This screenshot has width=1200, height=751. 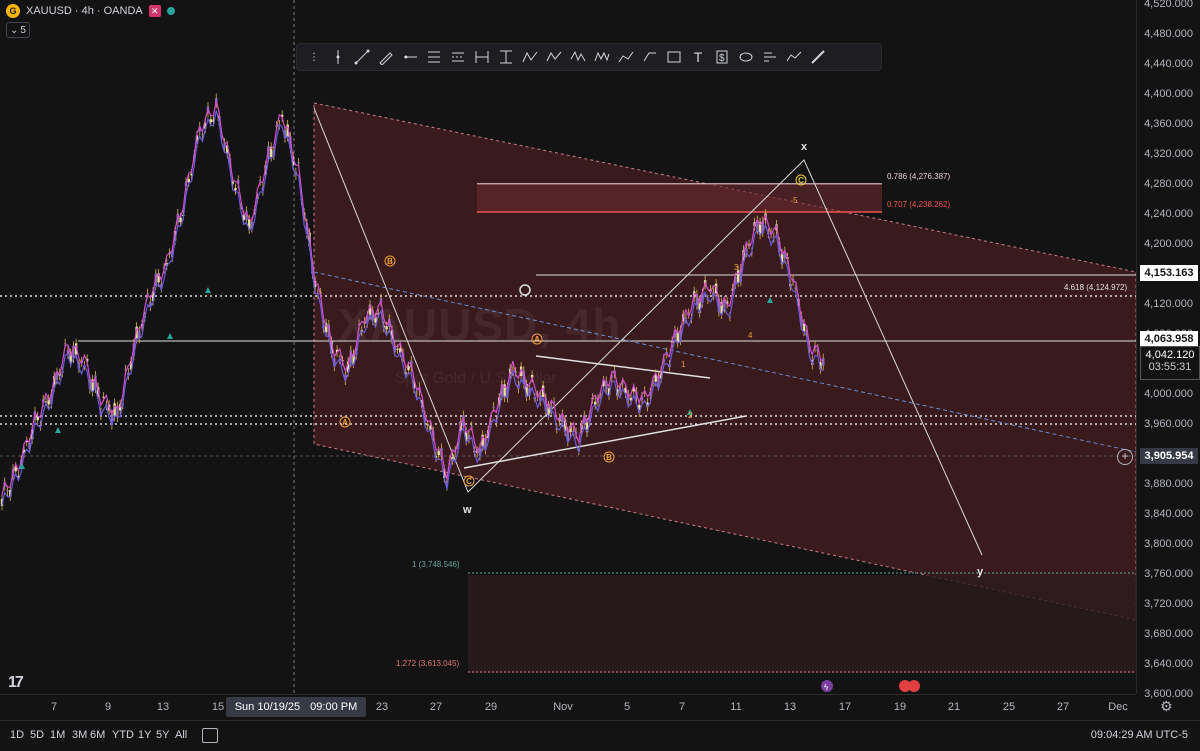 I want to click on long-position-icon: $, so click(x=722, y=57).